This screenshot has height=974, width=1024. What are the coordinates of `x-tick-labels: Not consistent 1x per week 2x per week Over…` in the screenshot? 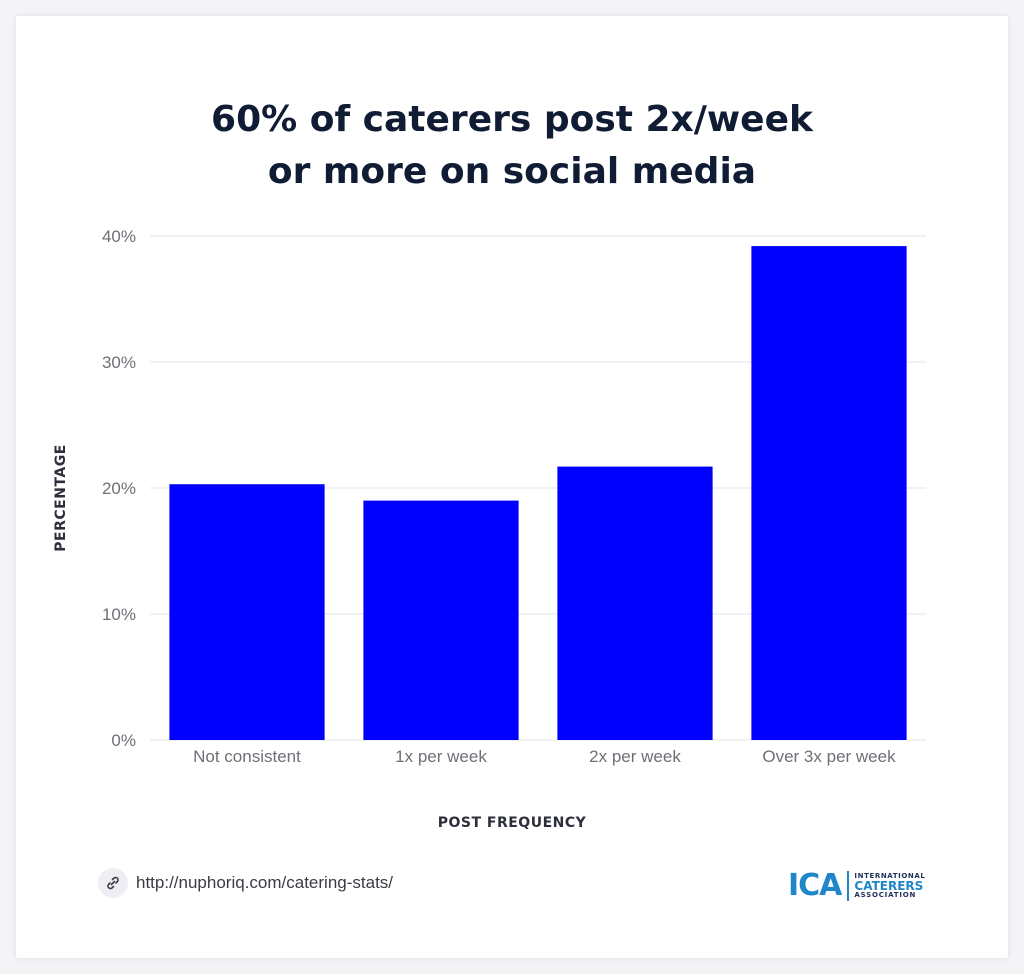 It's located at (544, 756).